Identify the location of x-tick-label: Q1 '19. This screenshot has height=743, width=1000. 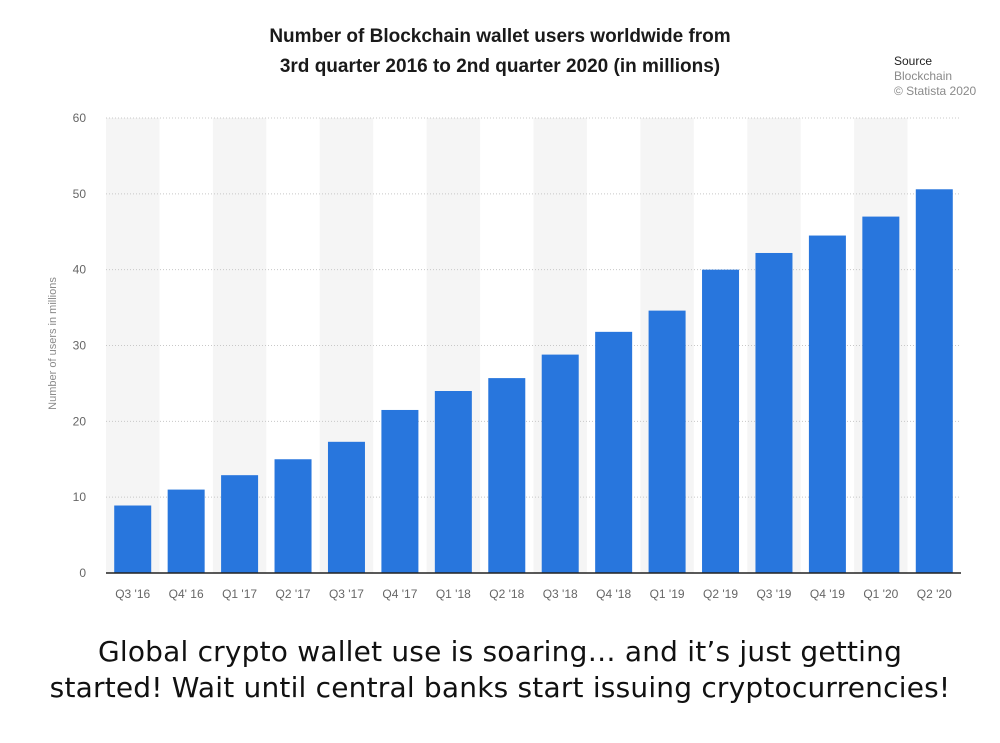
(667, 594).